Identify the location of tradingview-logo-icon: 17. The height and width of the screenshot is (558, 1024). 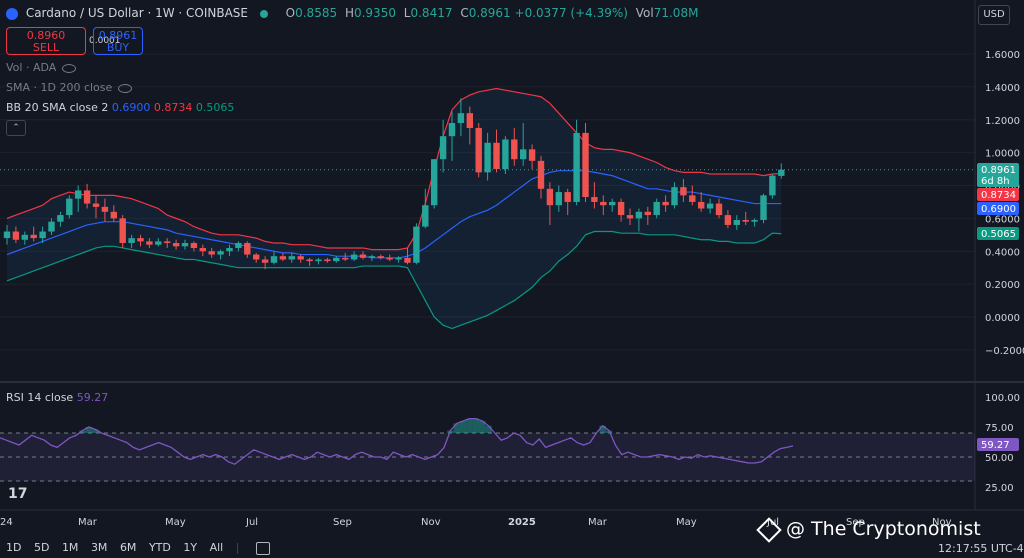
(18, 494).